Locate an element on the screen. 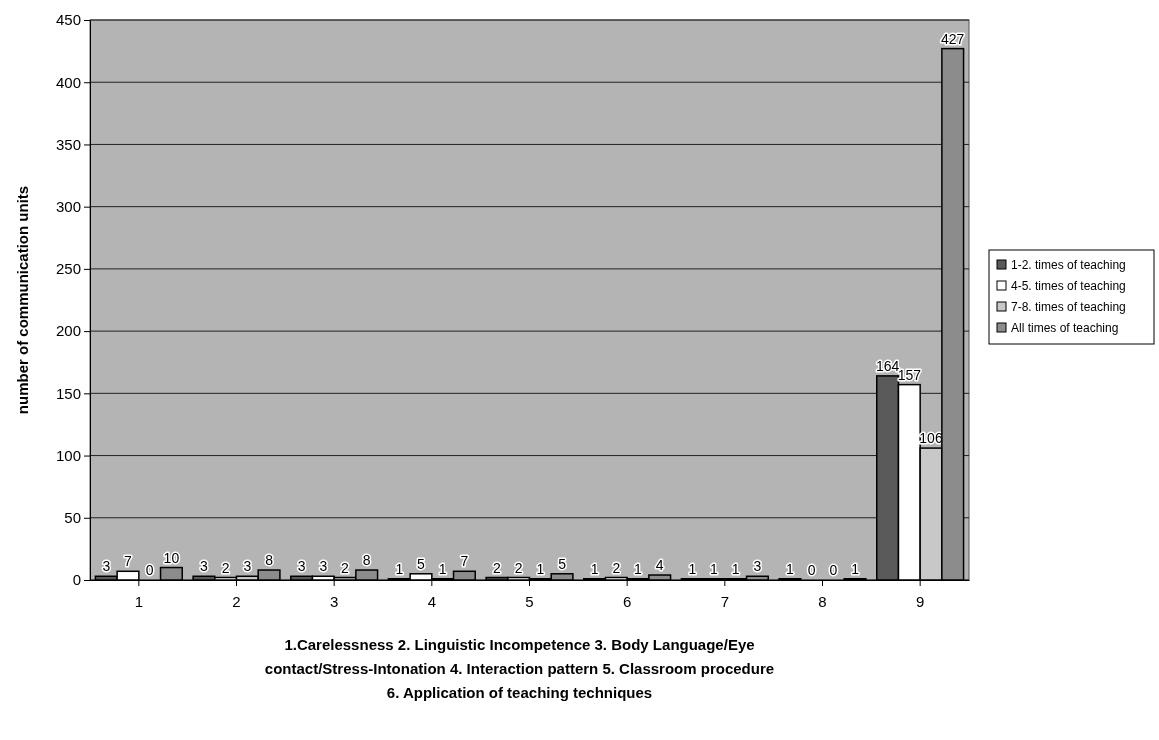 The image size is (1159, 740). y-axis-title: number of communication units is located at coordinates (22, 300).